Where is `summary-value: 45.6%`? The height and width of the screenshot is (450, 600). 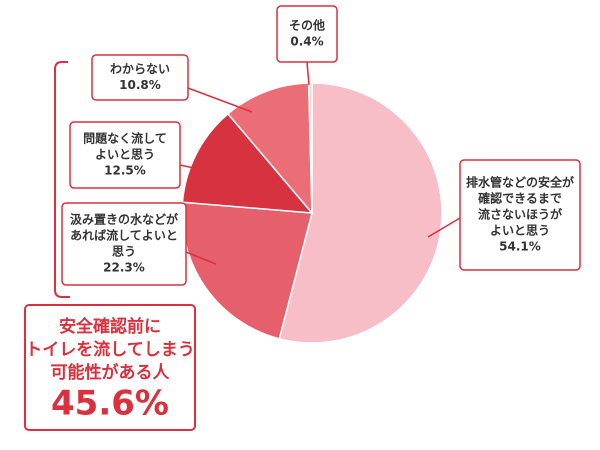
summary-value: 45.6% is located at coordinates (110, 404).